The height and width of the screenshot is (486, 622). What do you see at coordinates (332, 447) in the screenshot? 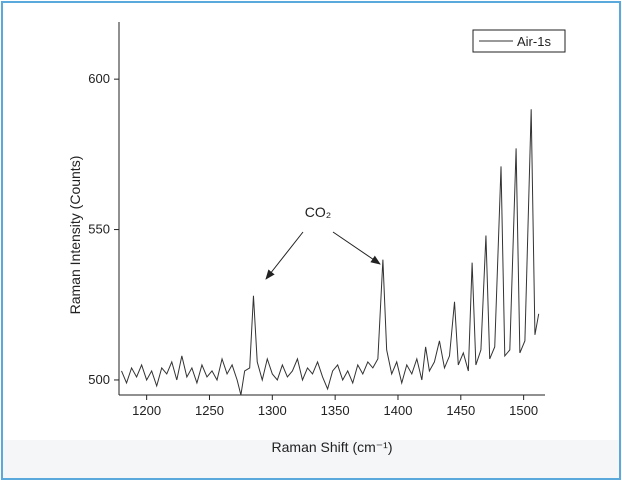
I see `x-axis-label: Raman Shift (cm⁻¹)` at bounding box center [332, 447].